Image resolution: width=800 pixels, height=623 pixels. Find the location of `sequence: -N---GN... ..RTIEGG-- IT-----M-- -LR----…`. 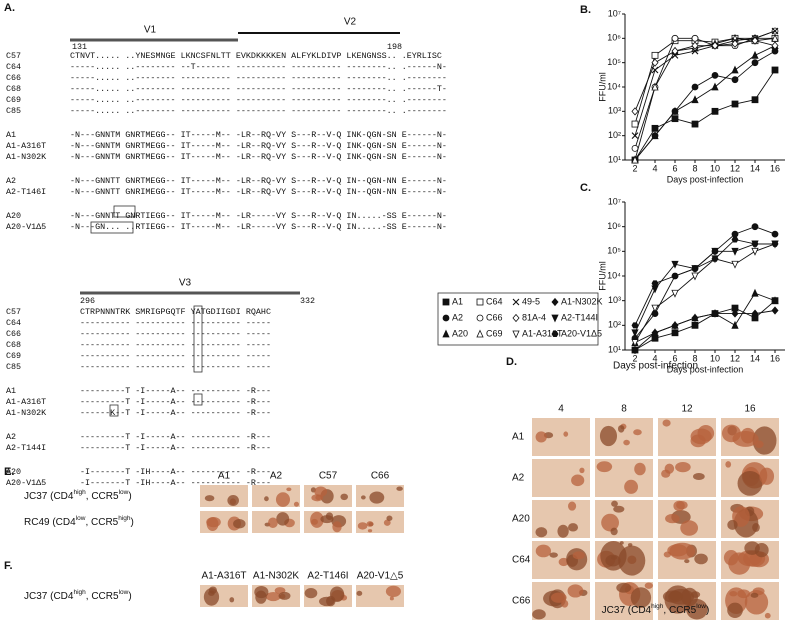

sequence: -N---GN... ..RTIEGG-- IT-----M-- -LR----… is located at coordinates (258, 227).